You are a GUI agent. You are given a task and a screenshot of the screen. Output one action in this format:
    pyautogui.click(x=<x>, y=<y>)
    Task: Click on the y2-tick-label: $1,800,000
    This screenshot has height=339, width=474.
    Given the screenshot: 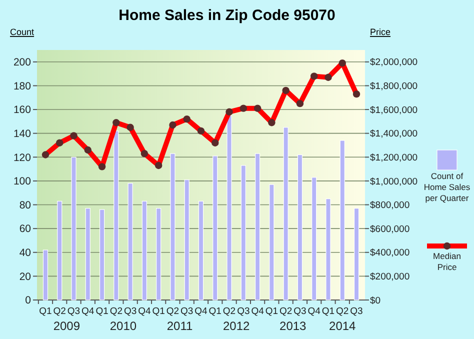 What is the action you would take?
    pyautogui.click(x=394, y=86)
    